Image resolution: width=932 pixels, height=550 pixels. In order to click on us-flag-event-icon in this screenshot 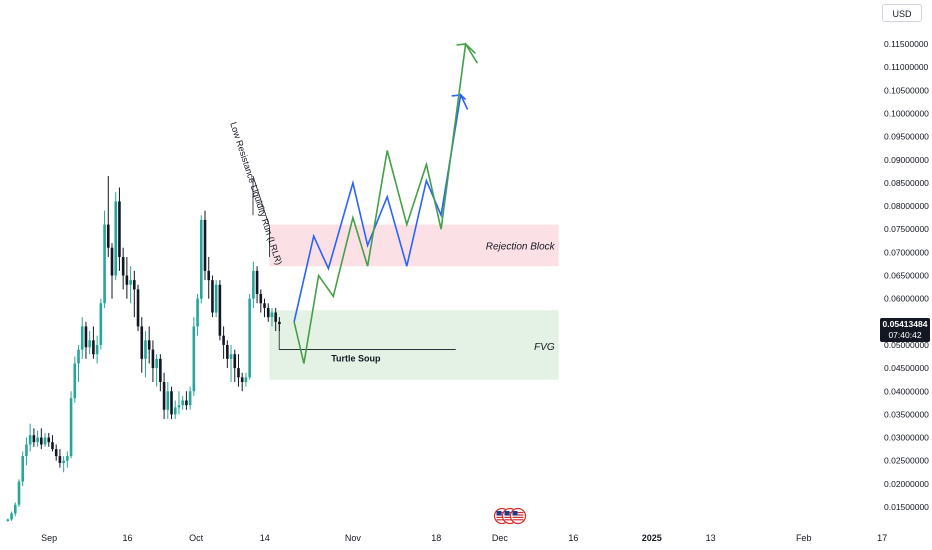, I will do `click(518, 516)`.